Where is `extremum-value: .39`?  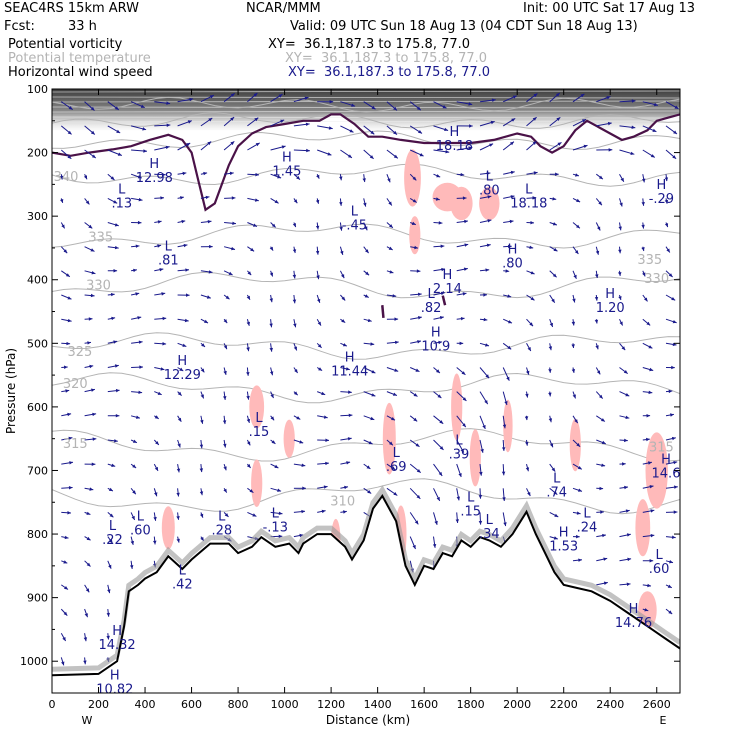 extremum-value: .39 is located at coordinates (459, 454).